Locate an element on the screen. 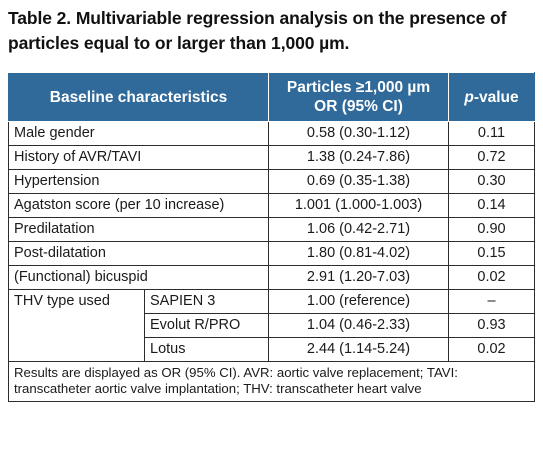  header-p-rest: -value is located at coordinates (496, 97).